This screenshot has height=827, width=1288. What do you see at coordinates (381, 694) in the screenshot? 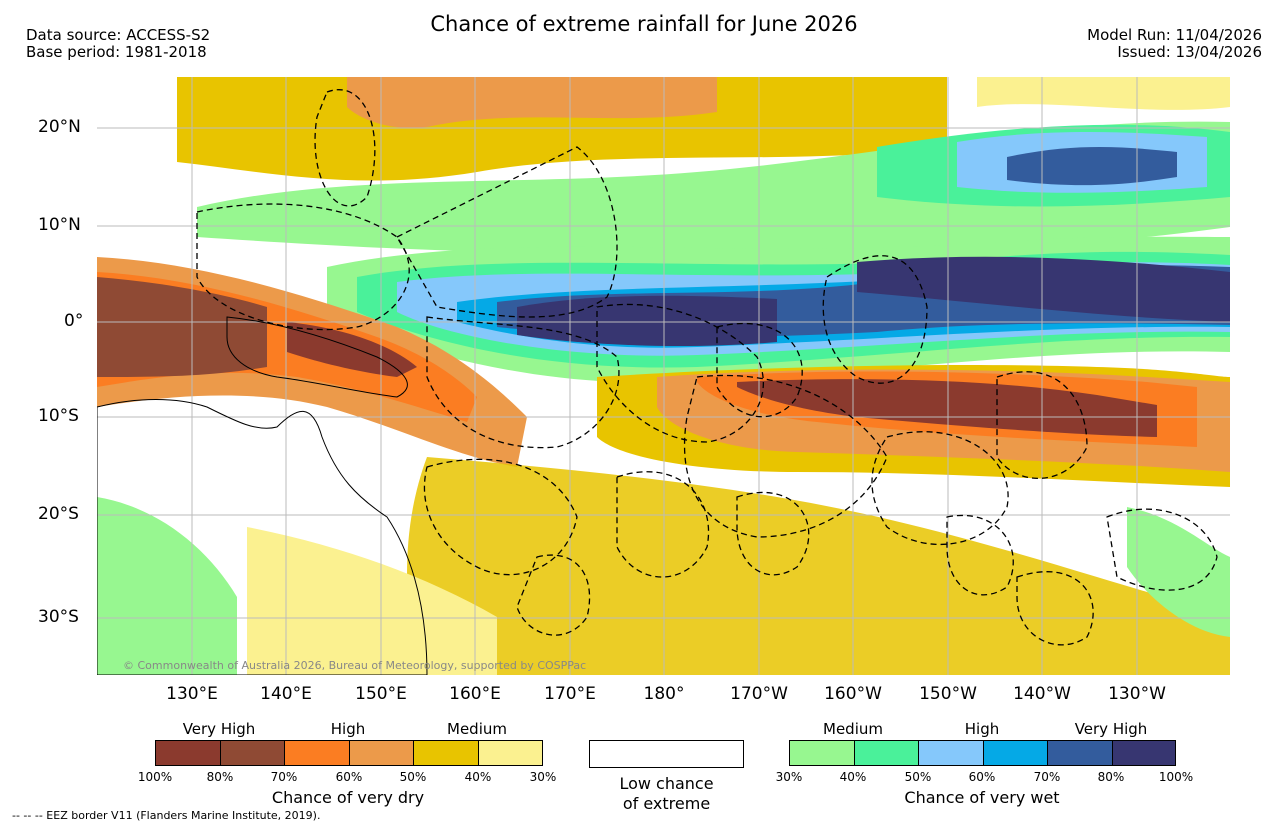
I see `lon-label-150e: 150°E` at bounding box center [381, 694].